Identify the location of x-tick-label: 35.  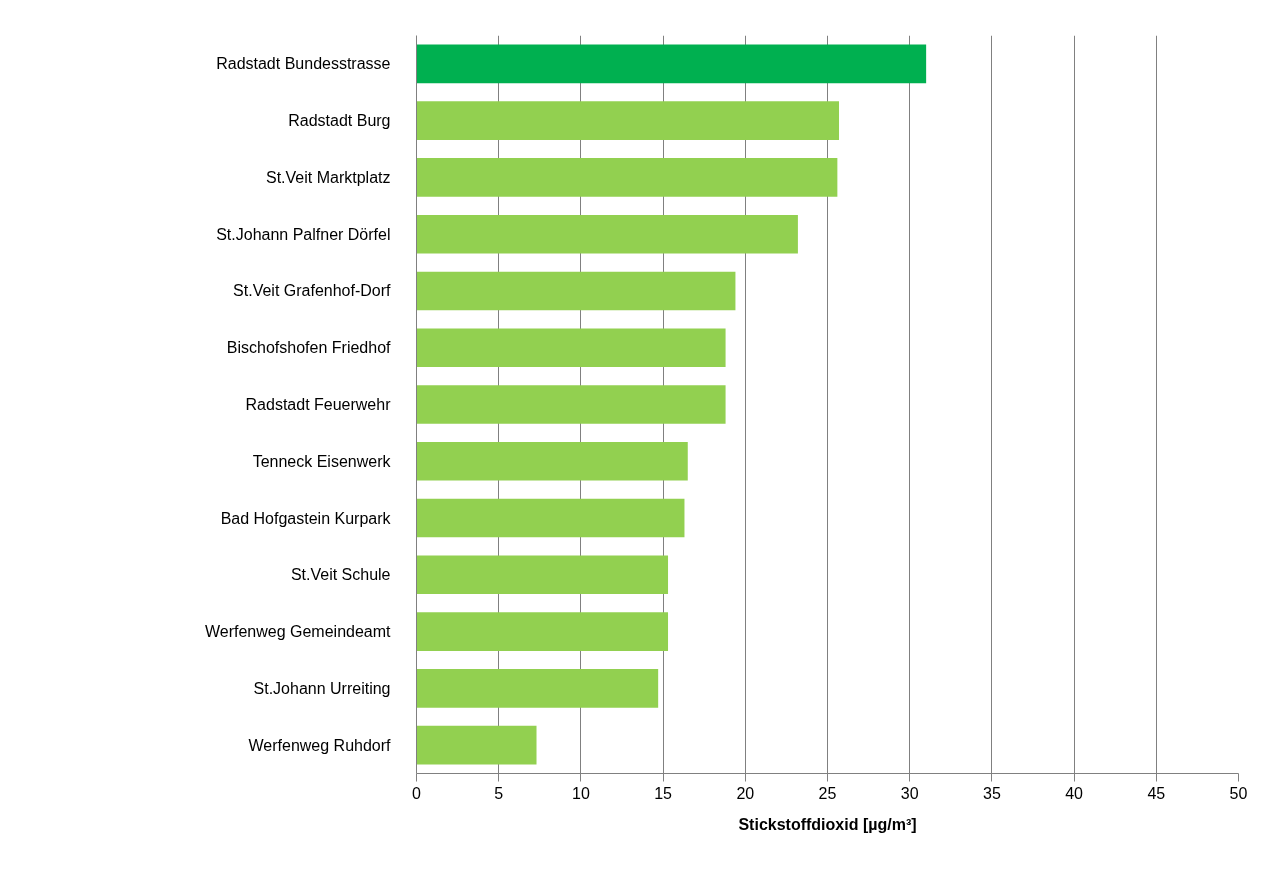
(992, 793).